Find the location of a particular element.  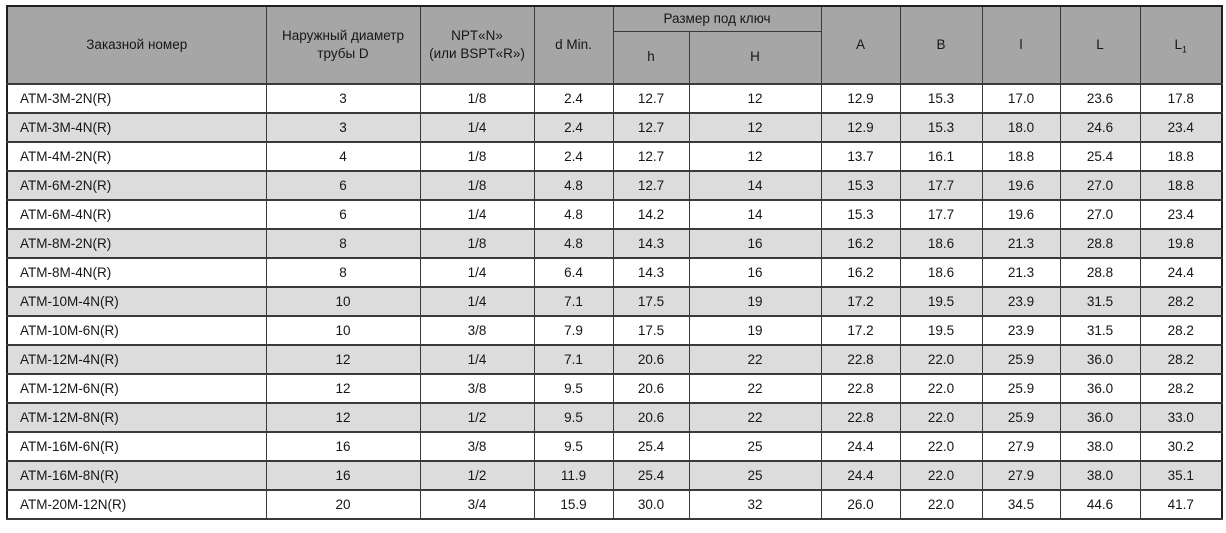

cell-l1: 41.7 is located at coordinates (1181, 504).